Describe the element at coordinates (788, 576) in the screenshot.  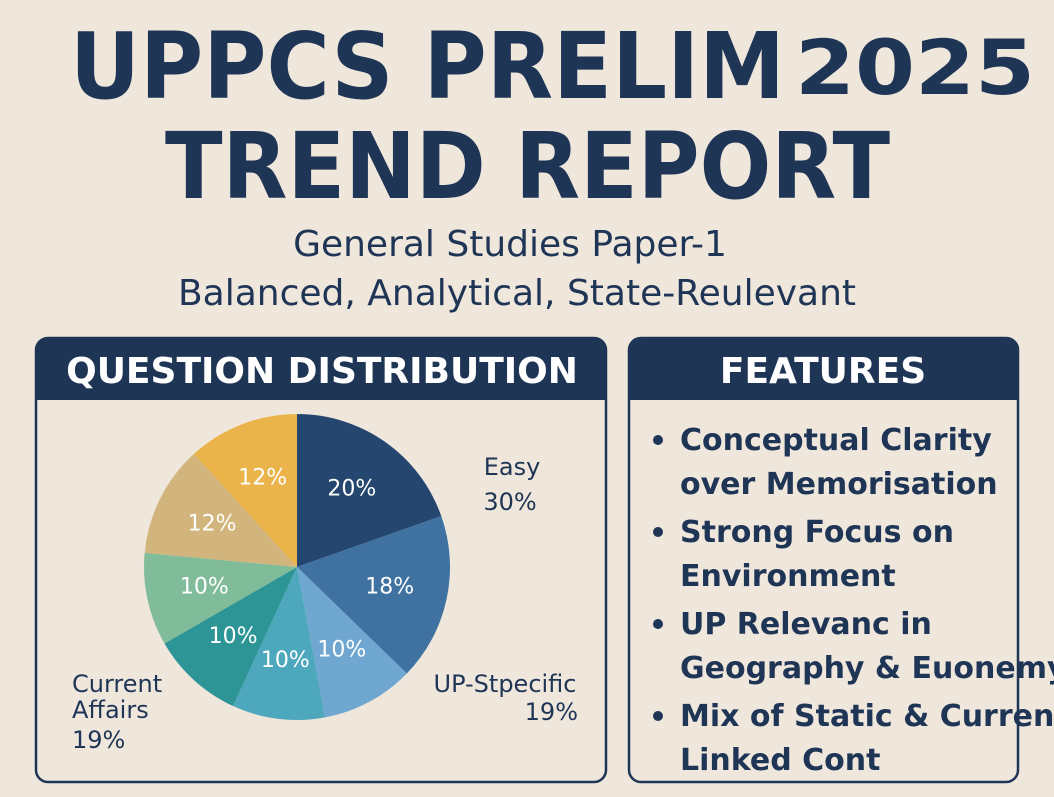
I see `feature-text: Environment` at that location.